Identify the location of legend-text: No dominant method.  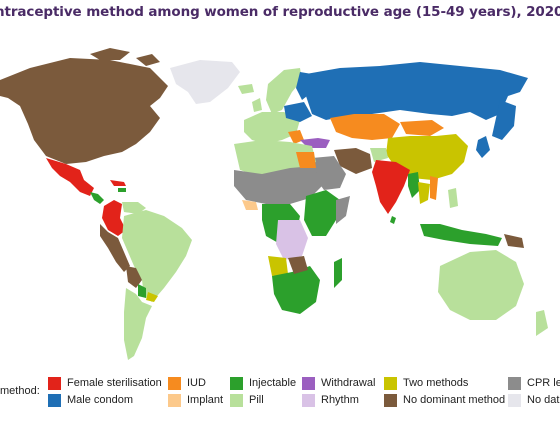
(454, 400).